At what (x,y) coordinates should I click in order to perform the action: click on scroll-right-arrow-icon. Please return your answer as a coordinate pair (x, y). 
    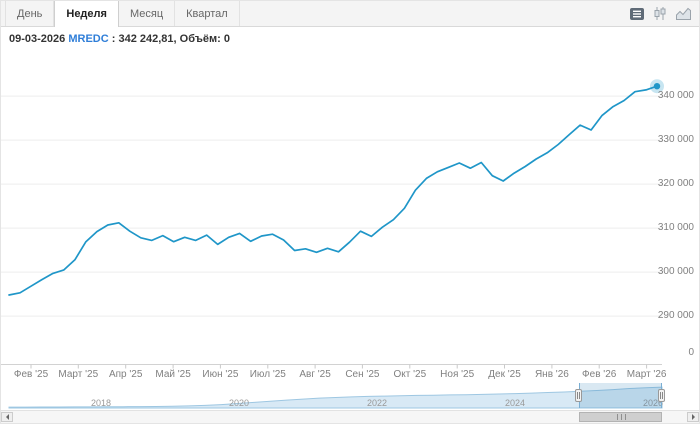
    Looking at the image, I should click on (693, 417).